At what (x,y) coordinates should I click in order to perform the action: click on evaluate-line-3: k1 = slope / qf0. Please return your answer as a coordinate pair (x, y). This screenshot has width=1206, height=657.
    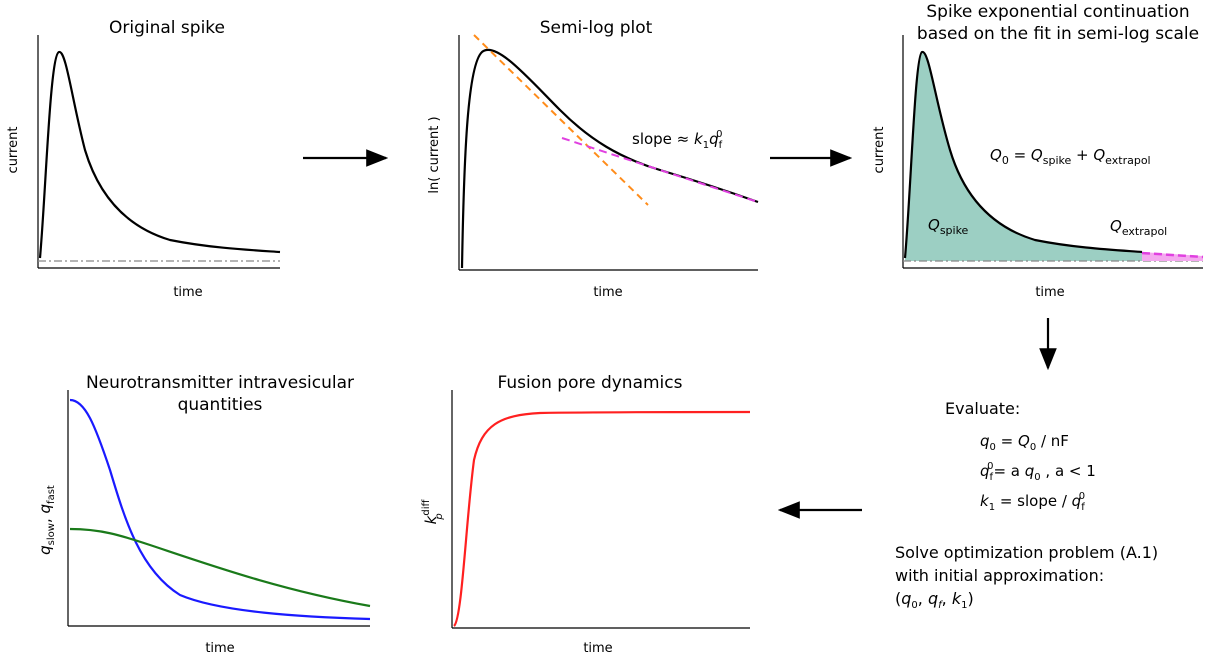
    Looking at the image, I should click on (1032, 502).